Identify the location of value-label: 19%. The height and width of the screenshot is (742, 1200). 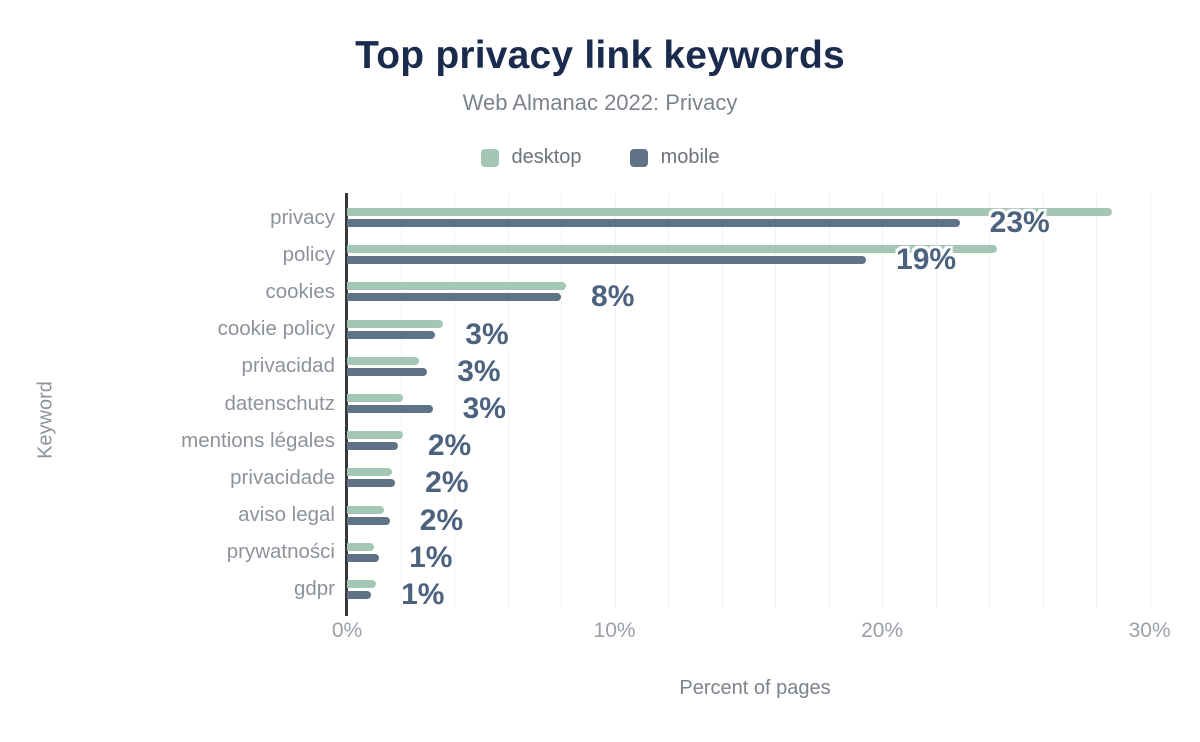
(926, 260).